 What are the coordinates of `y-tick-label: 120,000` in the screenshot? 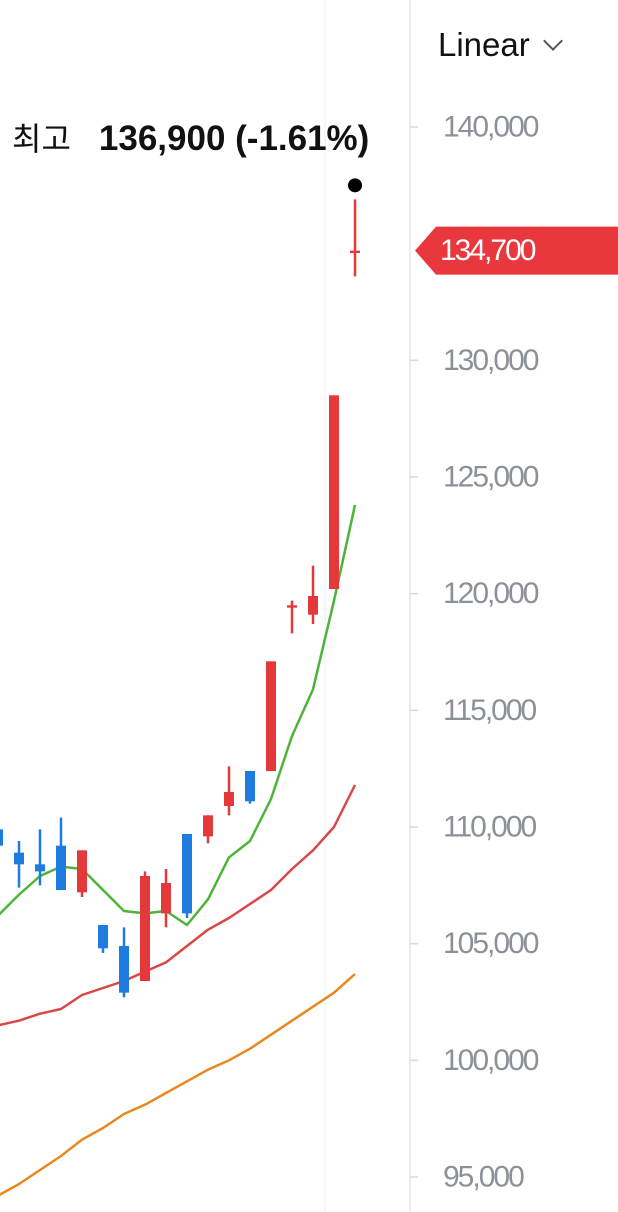 It's located at (491, 593).